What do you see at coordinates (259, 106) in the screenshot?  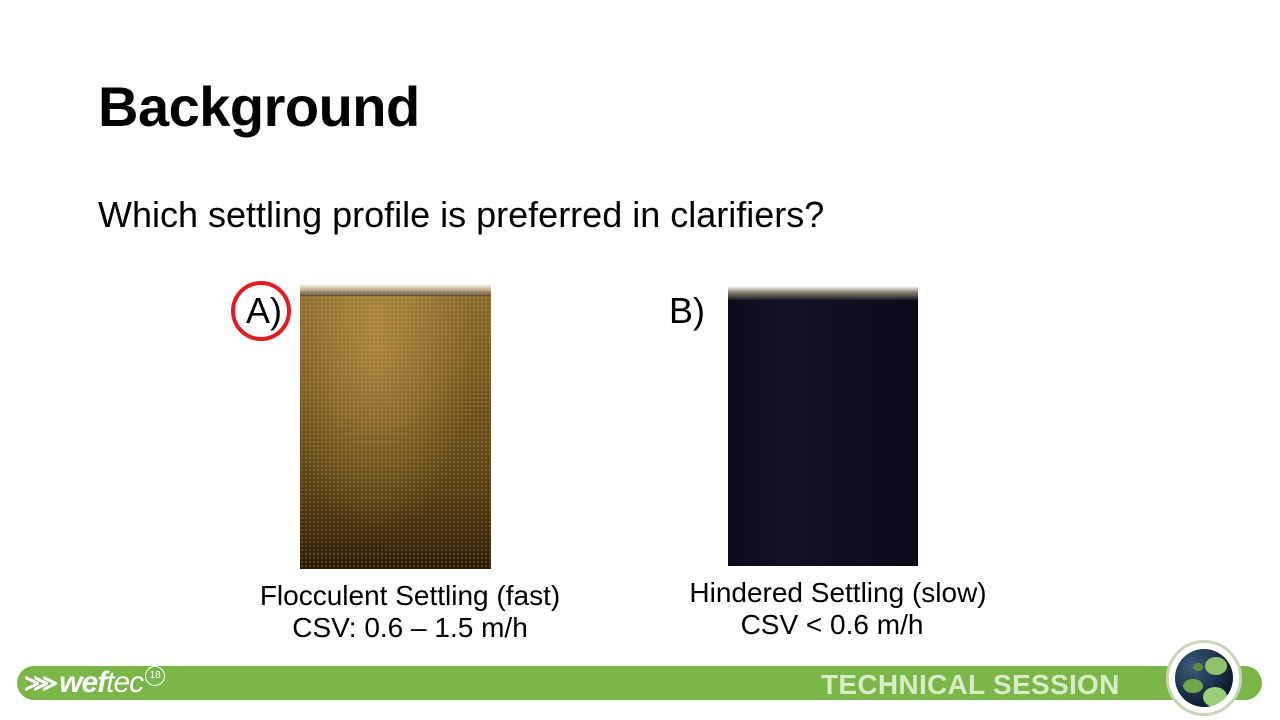 I see `slide-title: Background` at bounding box center [259, 106].